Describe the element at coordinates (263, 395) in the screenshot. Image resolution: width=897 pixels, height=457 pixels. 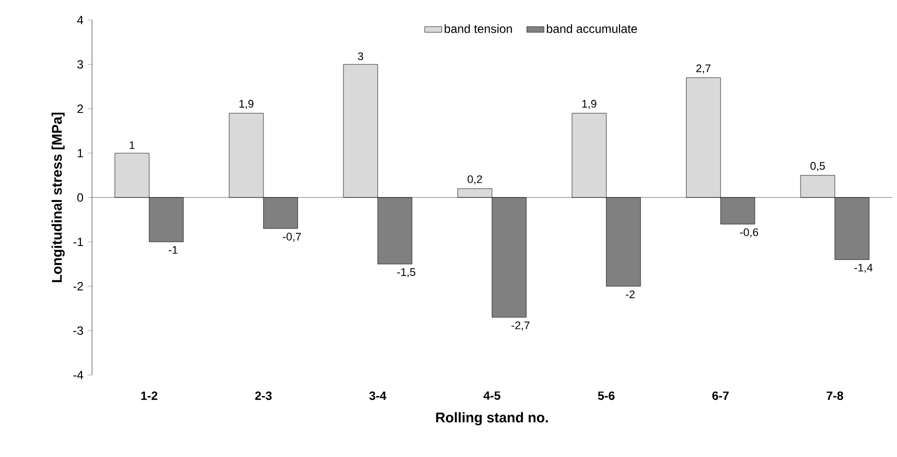
I see `x-tick-label: 2-3` at that location.